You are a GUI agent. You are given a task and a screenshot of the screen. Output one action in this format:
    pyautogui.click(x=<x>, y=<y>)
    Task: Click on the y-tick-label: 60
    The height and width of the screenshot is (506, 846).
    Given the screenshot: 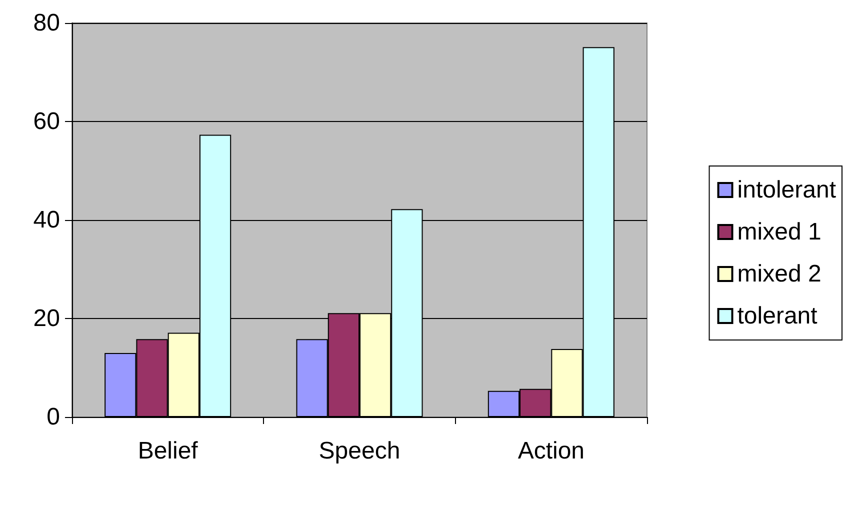 What is the action you would take?
    pyautogui.click(x=46, y=121)
    